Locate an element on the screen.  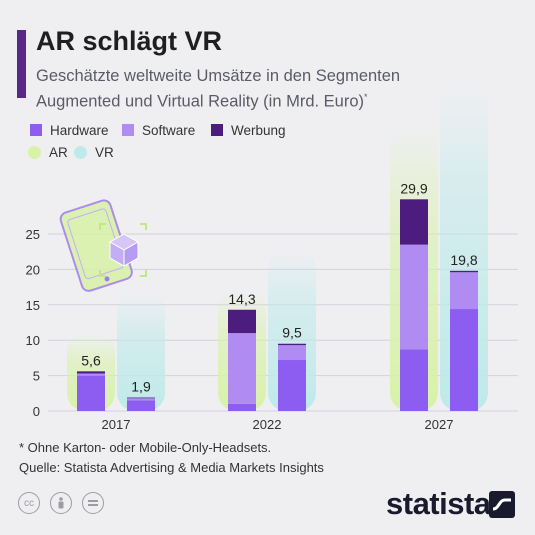
bar-vr-2027-hardware is located at coordinates (464, 360).